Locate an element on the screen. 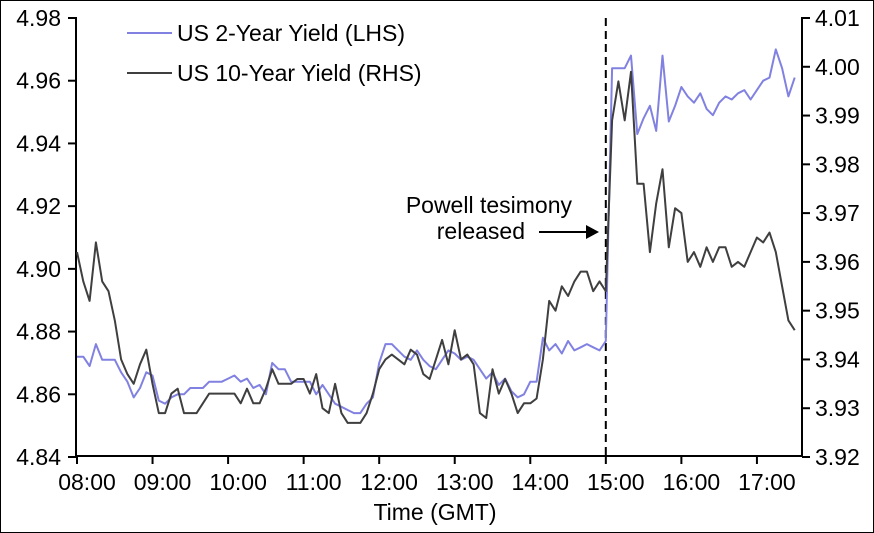 This screenshot has height=533, width=874. event-annotation: Powell tesimony released is located at coordinates (456, 218).